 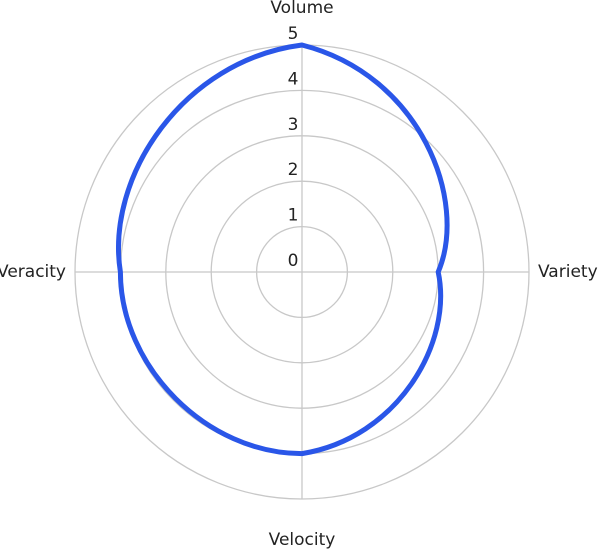 I want to click on r-tick-label: 0, so click(x=293, y=261).